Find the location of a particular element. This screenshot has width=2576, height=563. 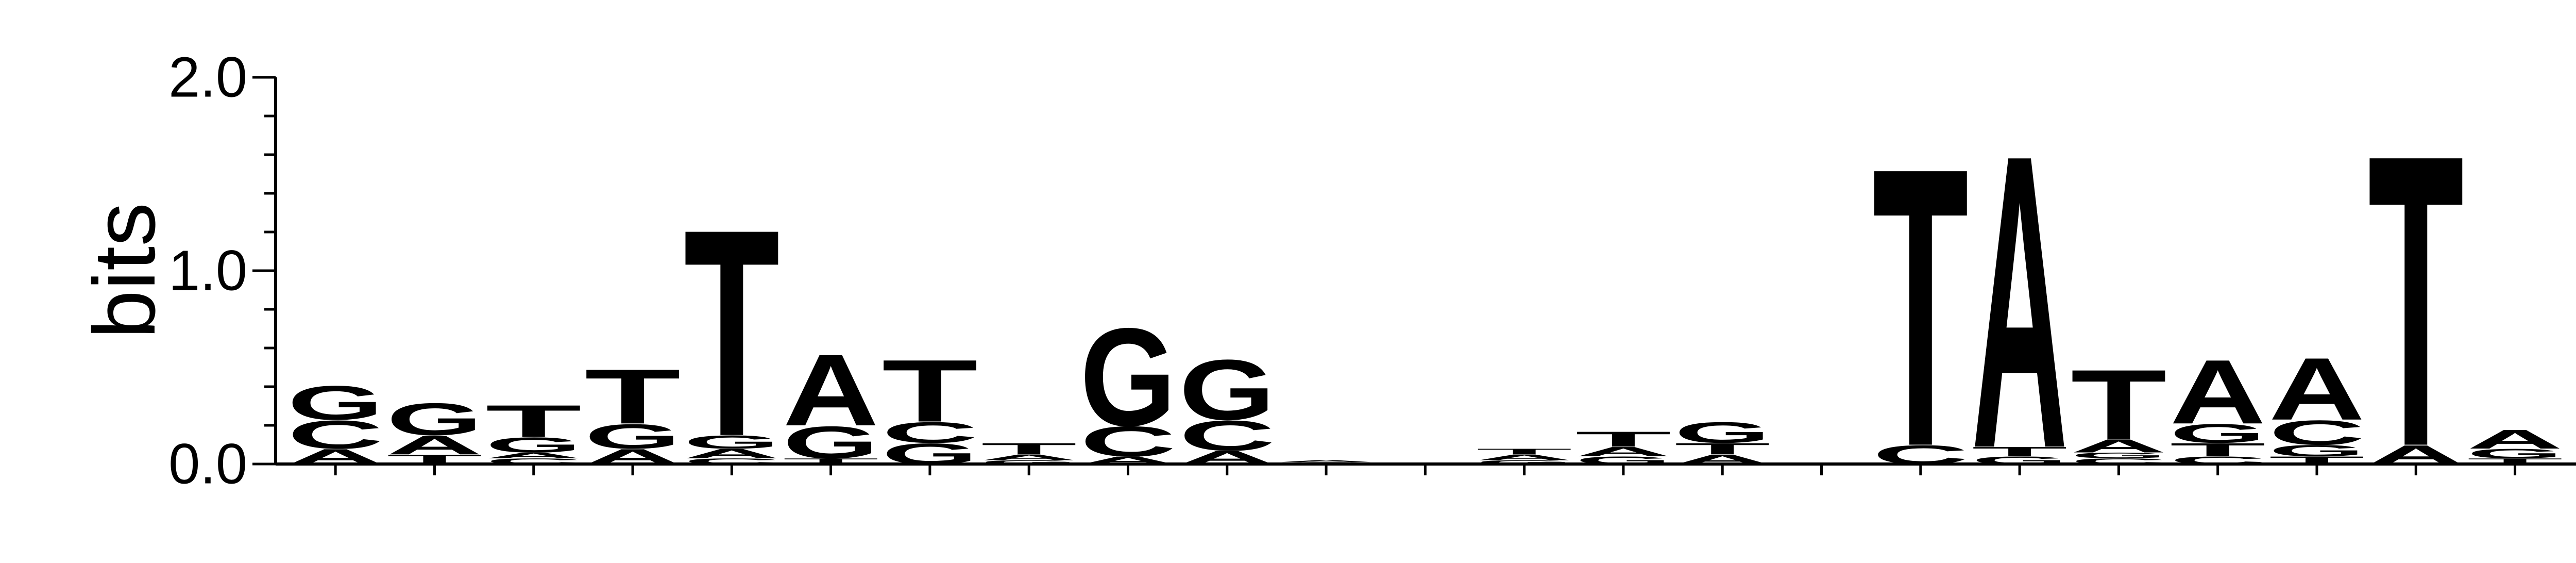

y-axis-label: bits is located at coordinates (125, 271).